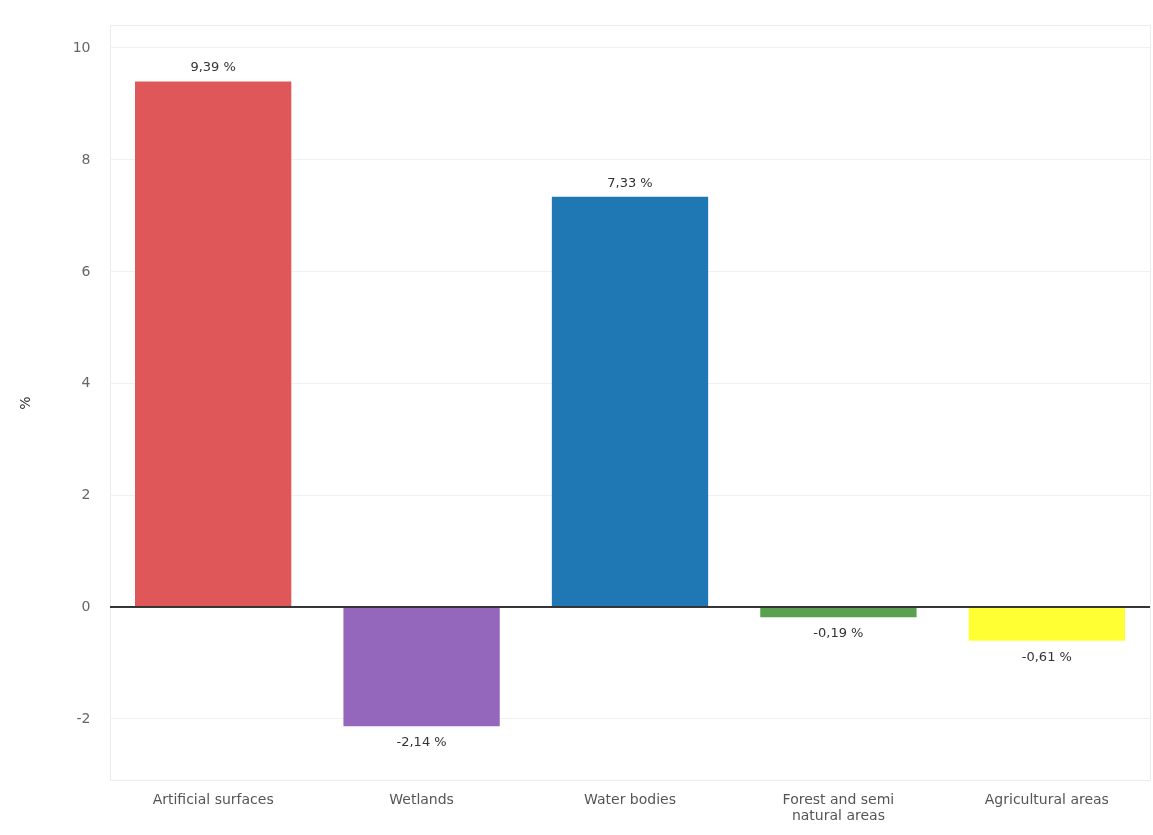 The height and width of the screenshot is (835, 1153). What do you see at coordinates (1046, 656) in the screenshot?
I see `data-label: -0,61 %` at bounding box center [1046, 656].